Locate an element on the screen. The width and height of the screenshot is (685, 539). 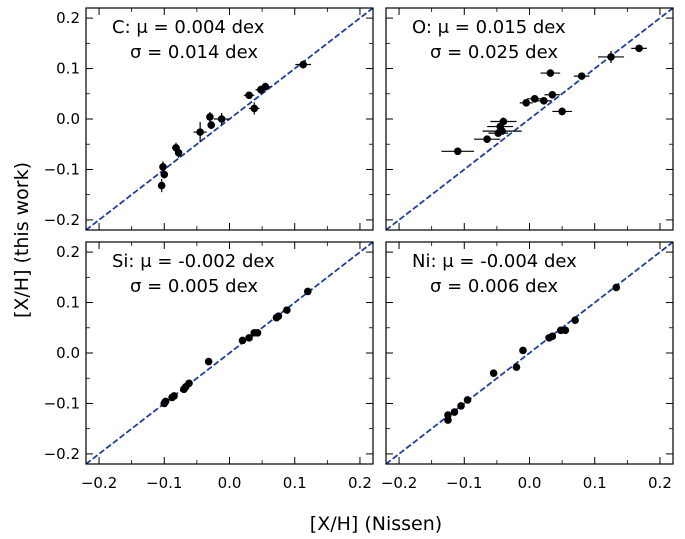
x-axis-title: [X/H] (Nissen) is located at coordinates (376, 524).